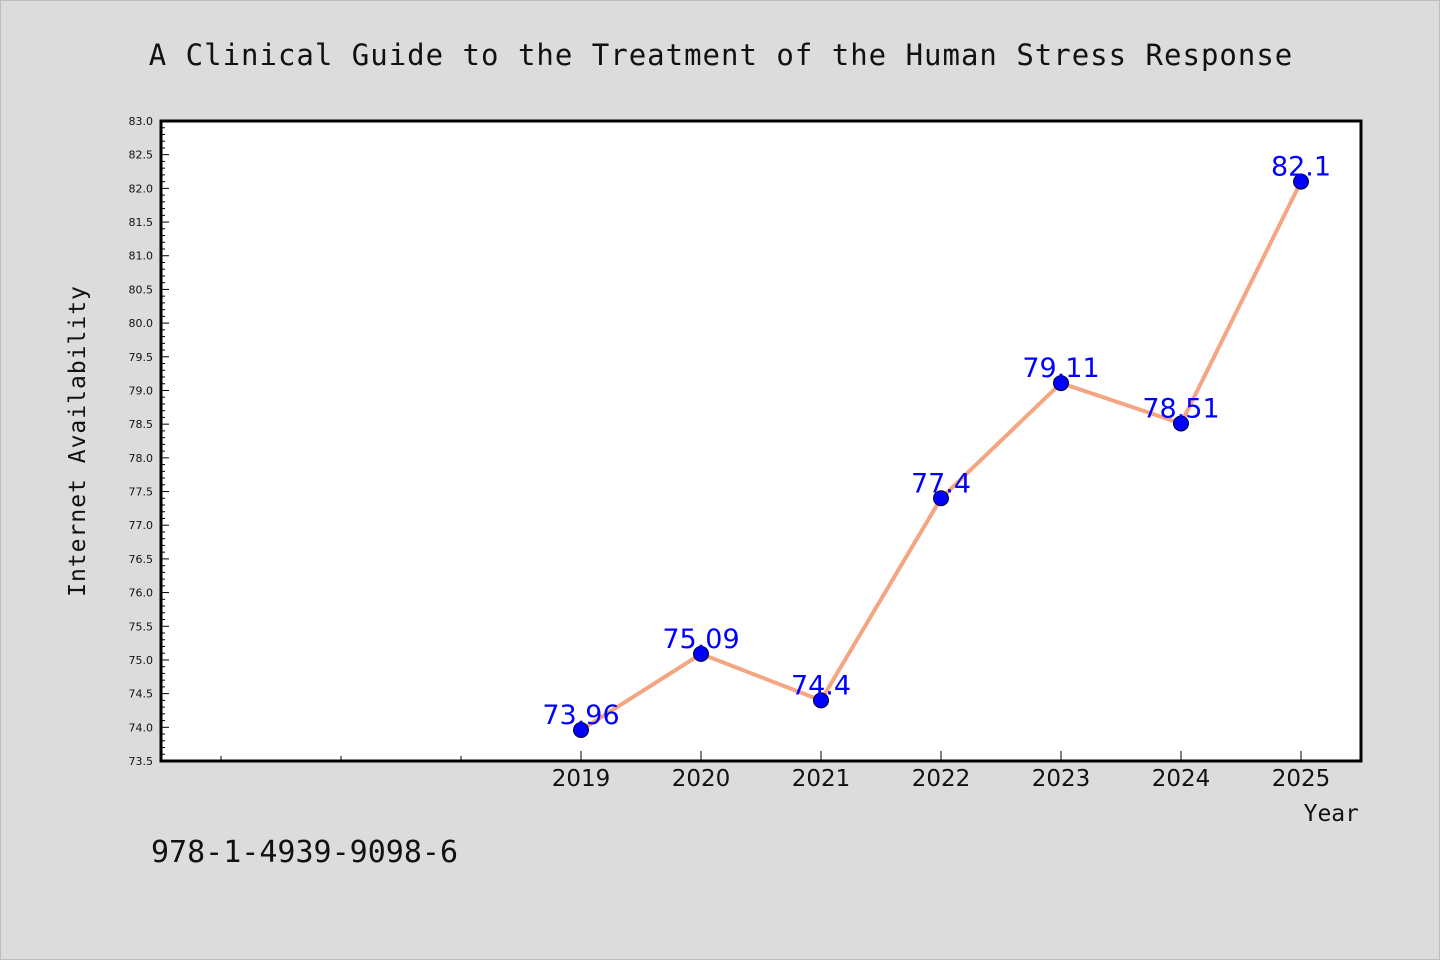  Describe the element at coordinates (821, 685) in the screenshot. I see `data-label: 74.4` at that location.